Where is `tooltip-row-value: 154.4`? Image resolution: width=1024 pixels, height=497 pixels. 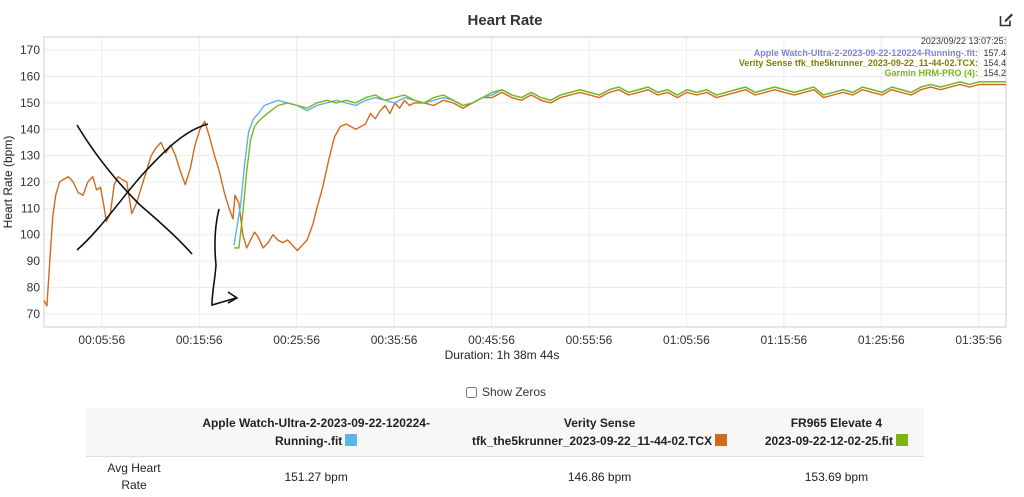 tooltip-row-value: 154.4 is located at coordinates (994, 63).